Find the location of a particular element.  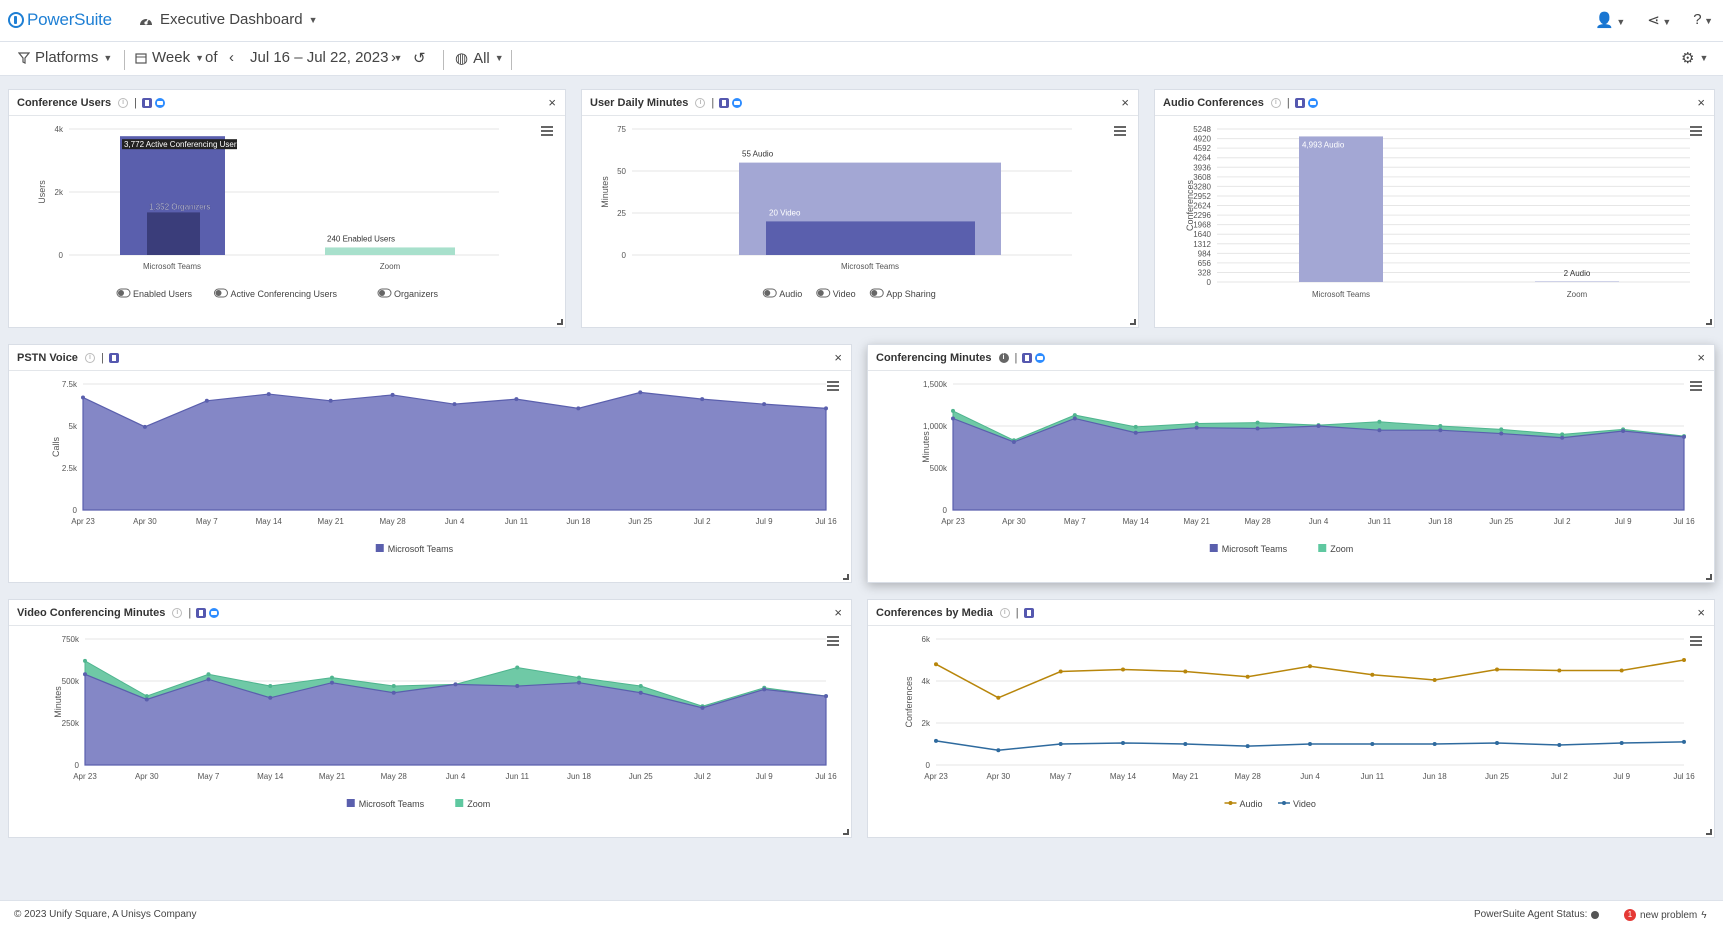

problems-link: 1 new problem ϟ is located at coordinates (1665, 915).